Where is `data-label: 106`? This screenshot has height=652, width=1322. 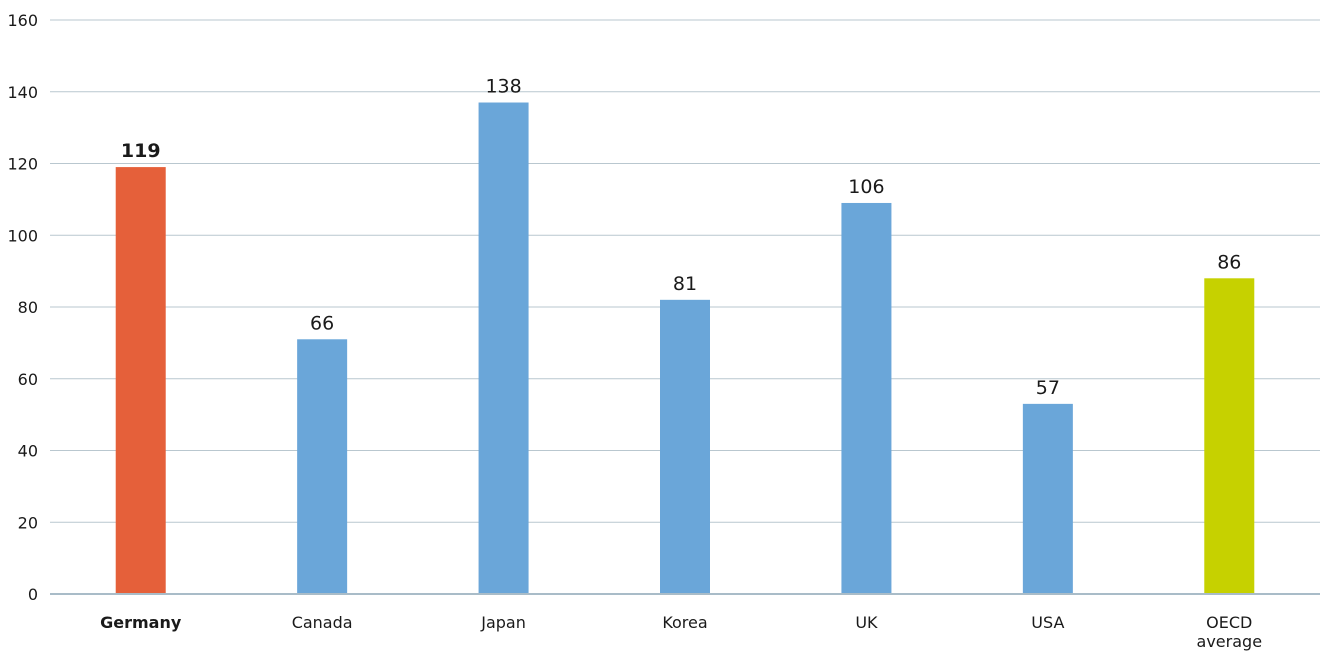
data-label: 106 is located at coordinates (866, 187).